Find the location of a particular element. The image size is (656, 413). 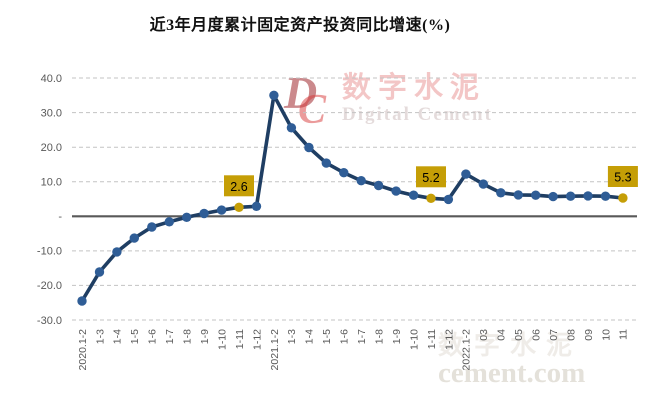

x-tick-label: 11 is located at coordinates (624, 334).